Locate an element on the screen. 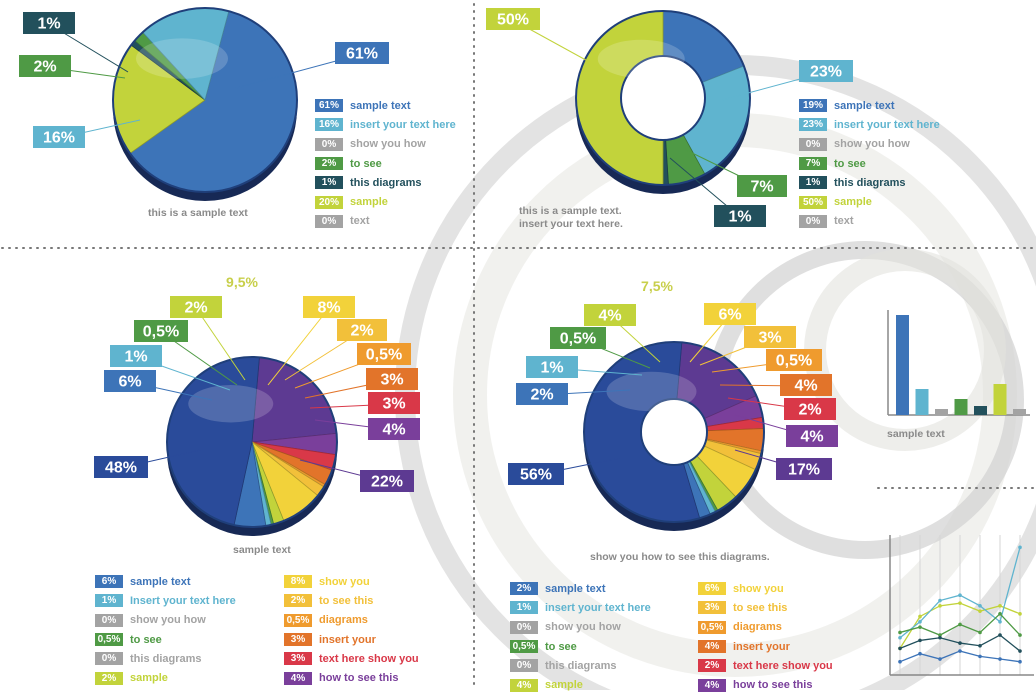  chart-4-label-1pct: 1% is located at coordinates (551, 368).